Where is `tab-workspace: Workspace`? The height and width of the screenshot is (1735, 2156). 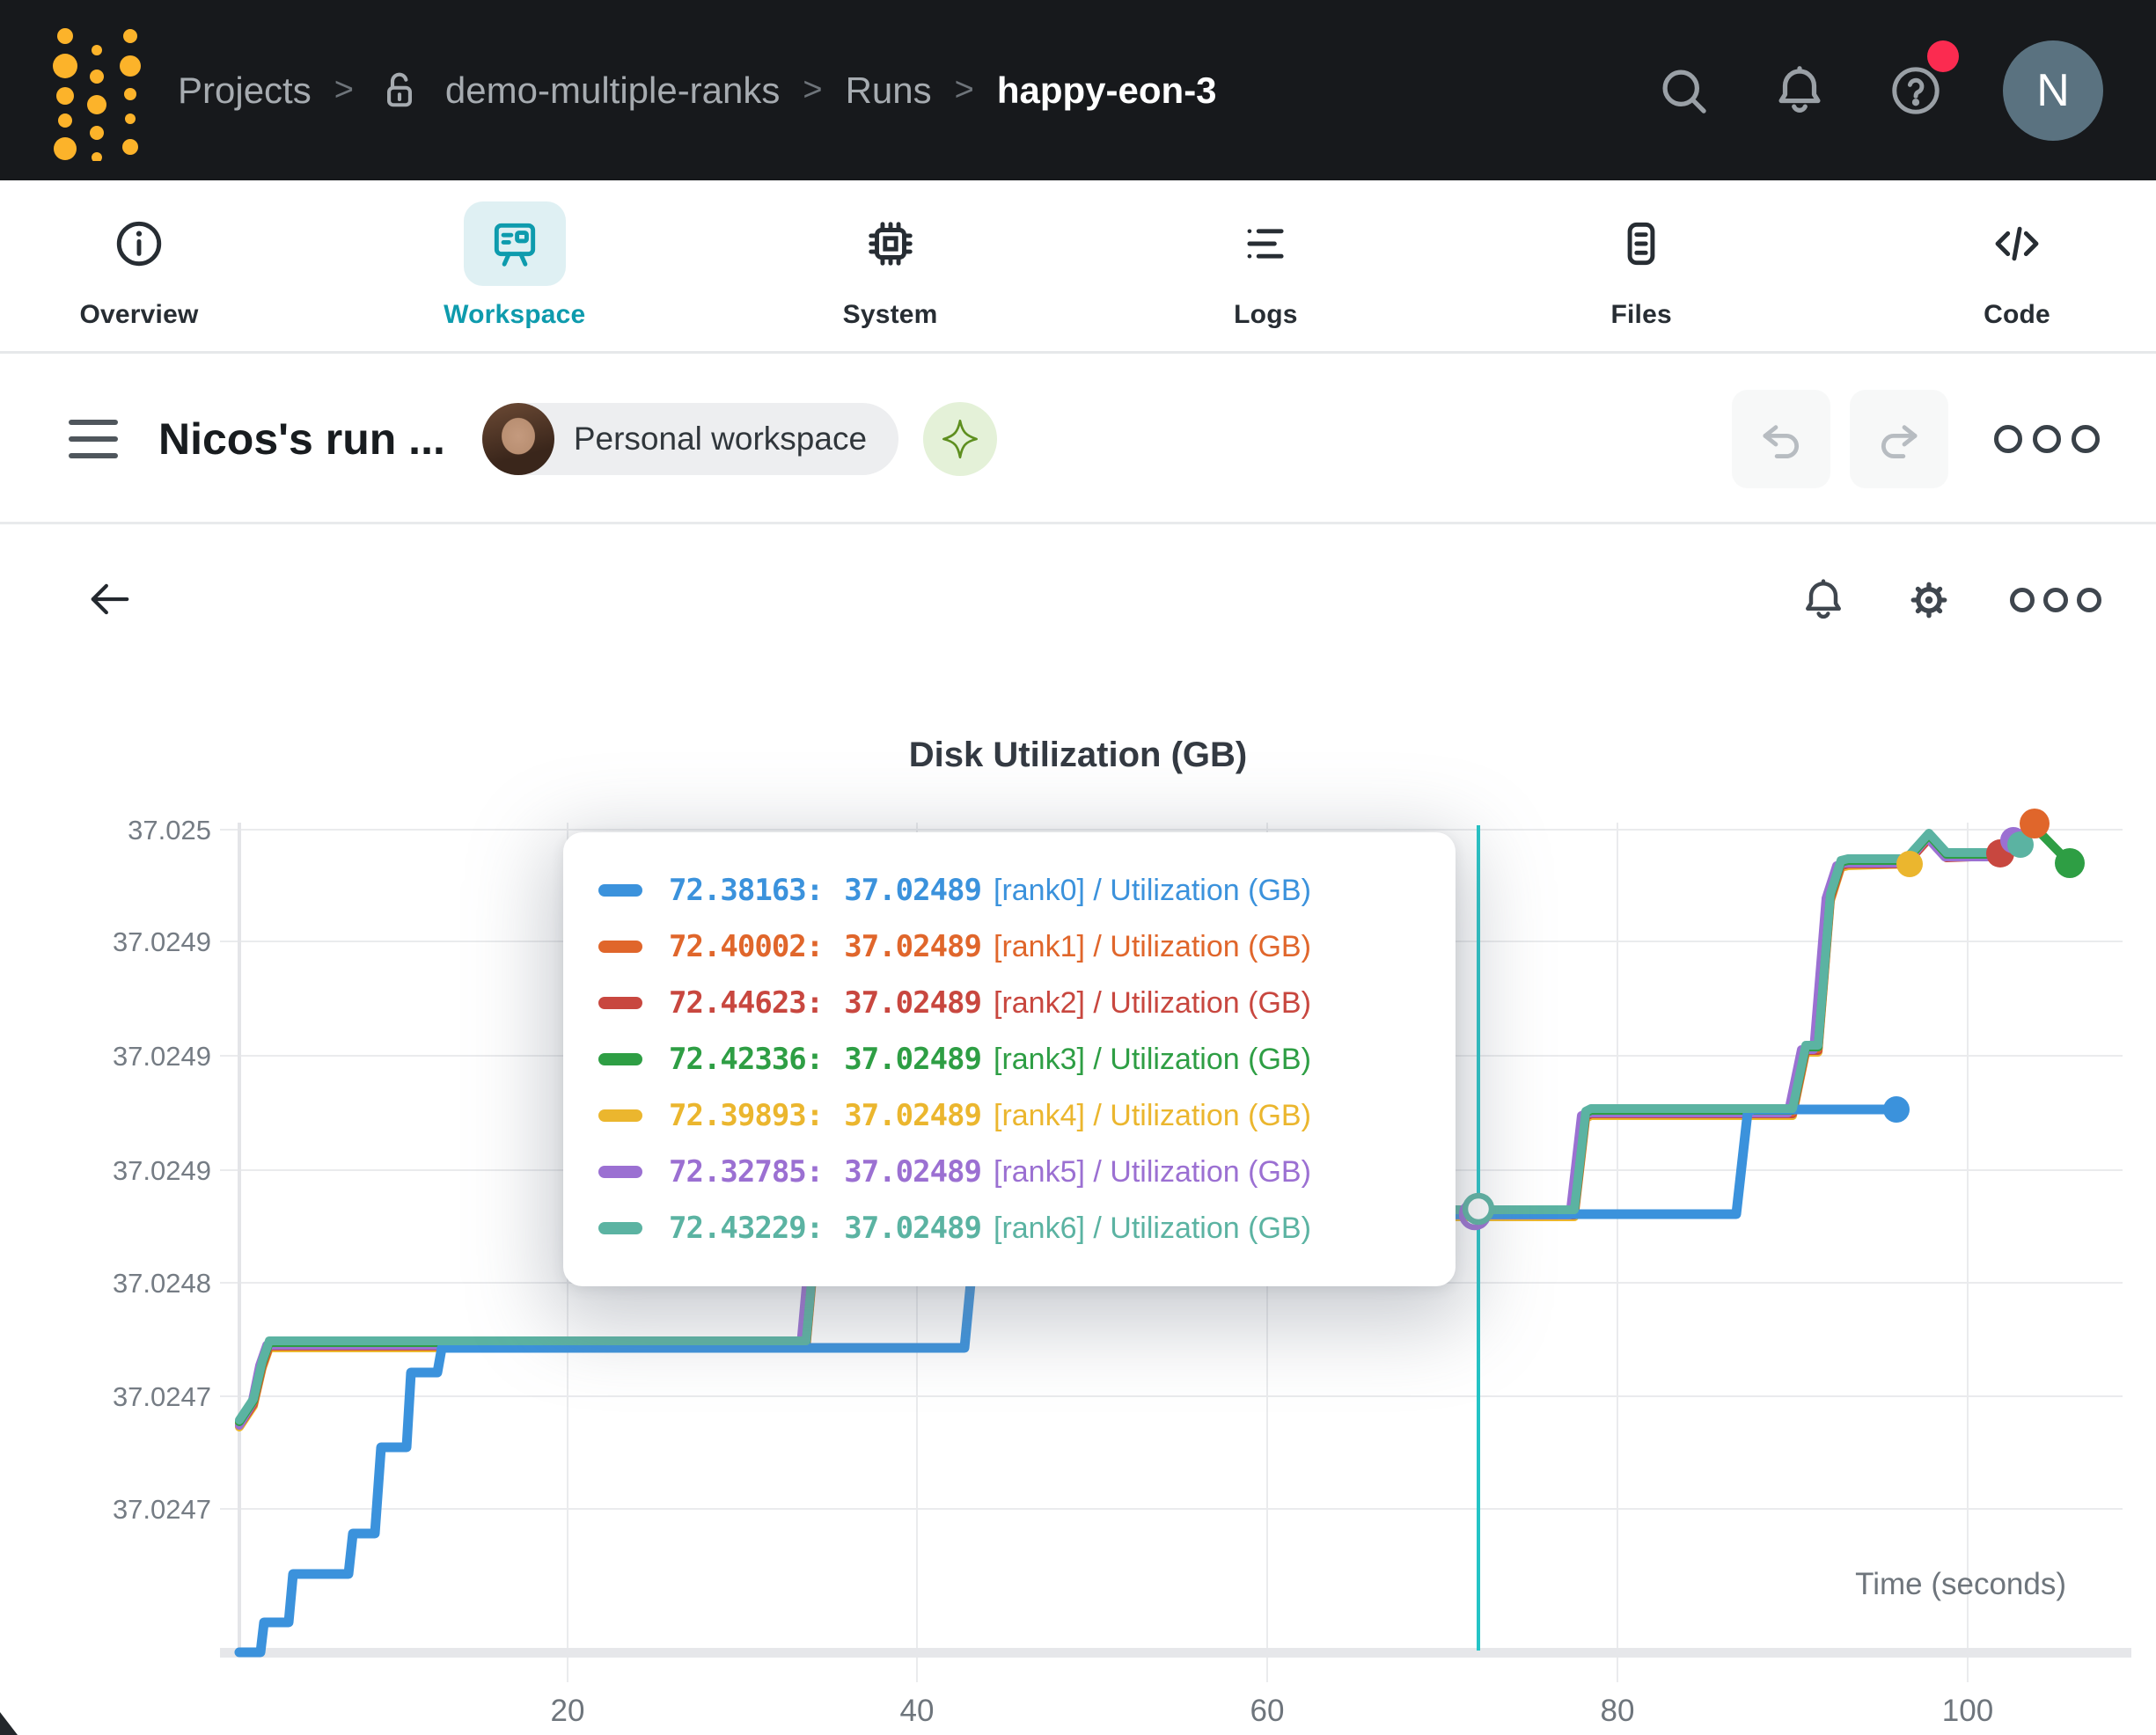 tab-workspace: Workspace is located at coordinates (515, 265).